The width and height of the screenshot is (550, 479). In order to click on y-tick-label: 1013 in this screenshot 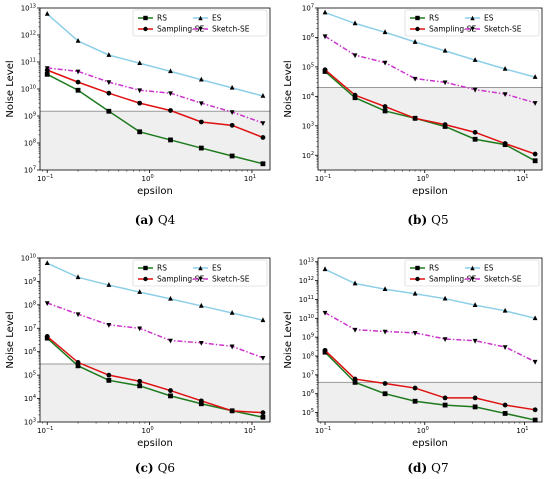, I will do `click(306, 261)`.